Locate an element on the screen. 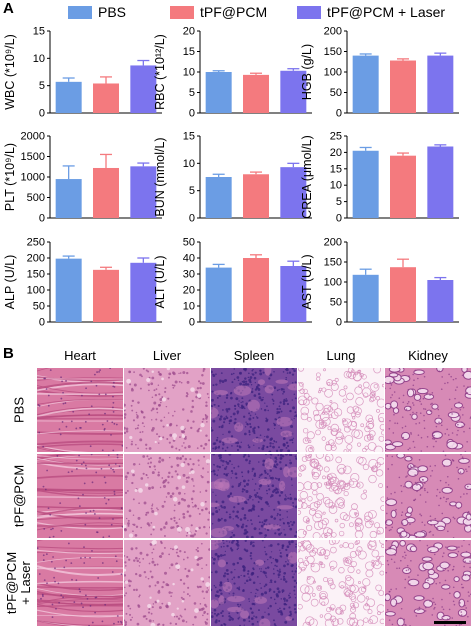 This screenshot has height=629, width=474. y-axis-label: PLT (*10⁹/L) is located at coordinates (10, 177).